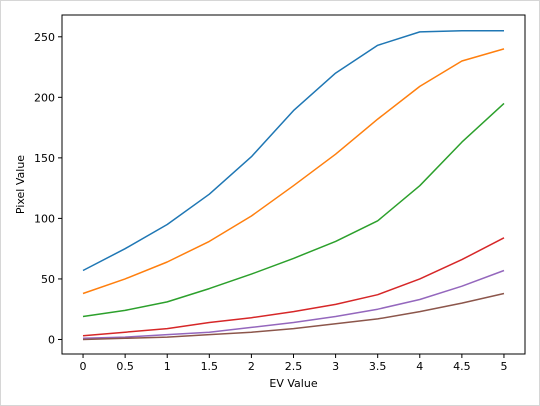 The width and height of the screenshot is (540, 406). What do you see at coordinates (51, 339) in the screenshot?
I see `y-tick-label: 0` at bounding box center [51, 339].